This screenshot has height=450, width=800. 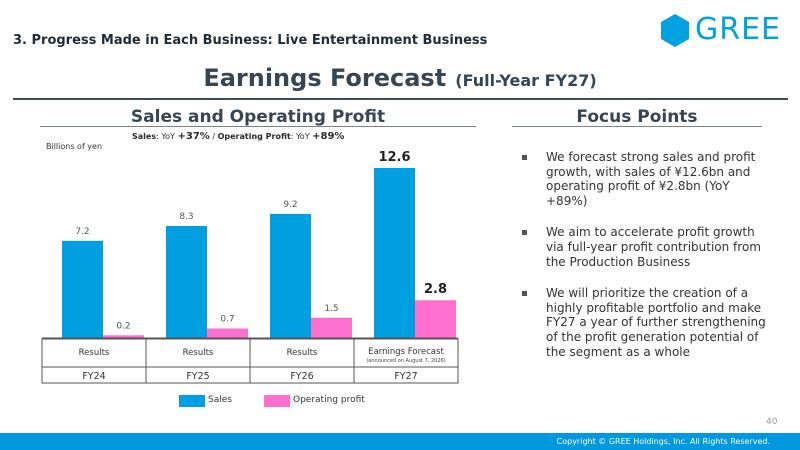 I want to click on data-label-sales-fy26: 9.2, so click(x=290, y=205).